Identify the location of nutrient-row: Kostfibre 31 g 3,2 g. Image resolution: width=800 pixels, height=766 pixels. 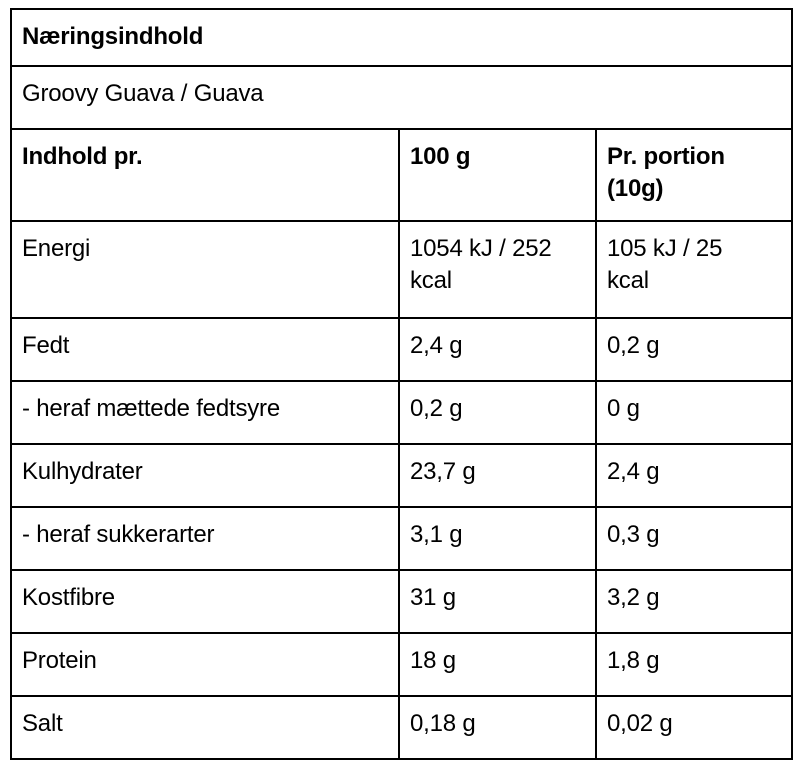
(402, 601).